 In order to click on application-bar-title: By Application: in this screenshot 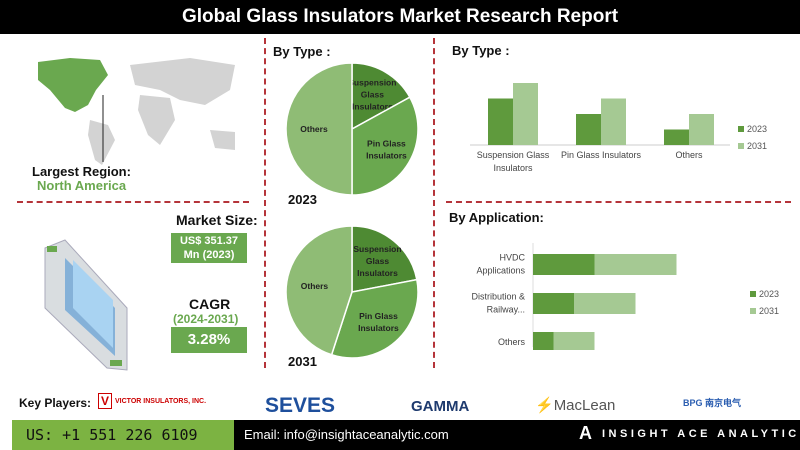, I will do `click(496, 217)`.